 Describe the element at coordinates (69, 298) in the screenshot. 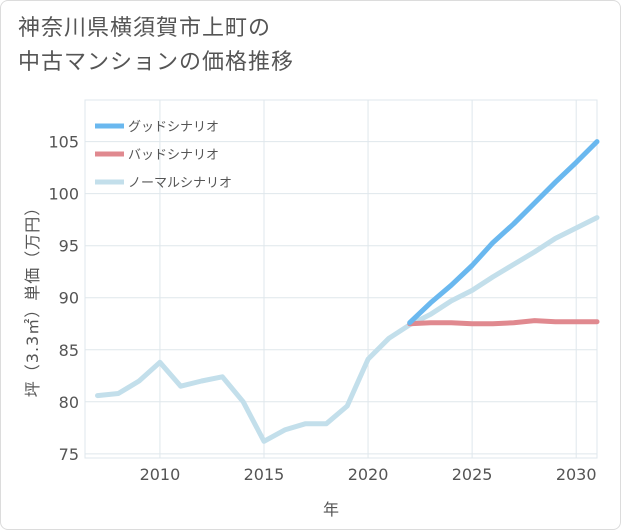

I see `y-tick-label: 90` at that location.